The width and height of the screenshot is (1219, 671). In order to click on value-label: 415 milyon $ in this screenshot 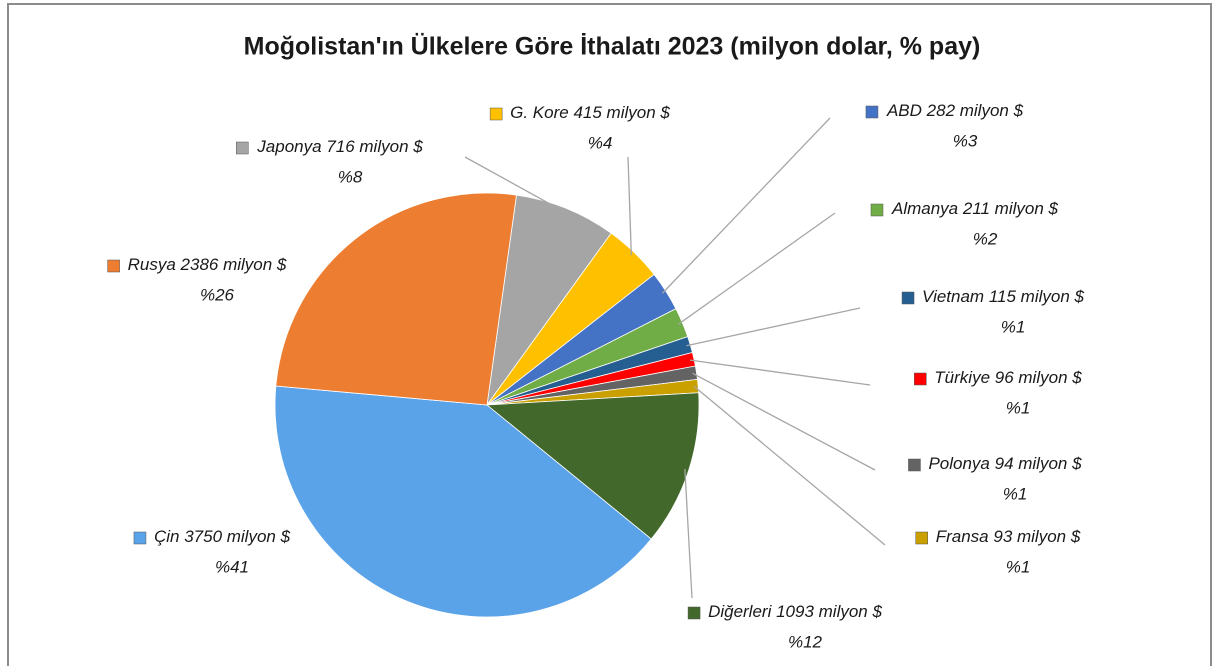, I will do `click(621, 112)`.